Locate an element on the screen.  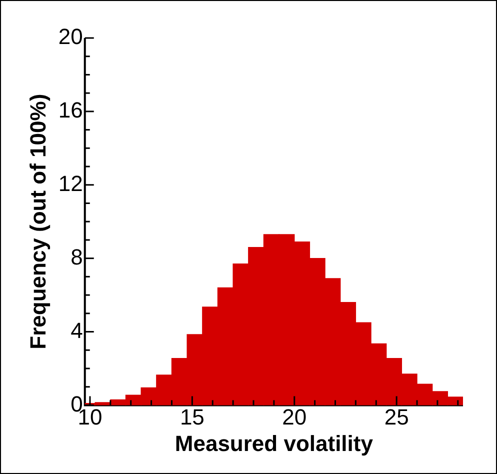
x-axis-title: Measured volatility is located at coordinates (274, 443).